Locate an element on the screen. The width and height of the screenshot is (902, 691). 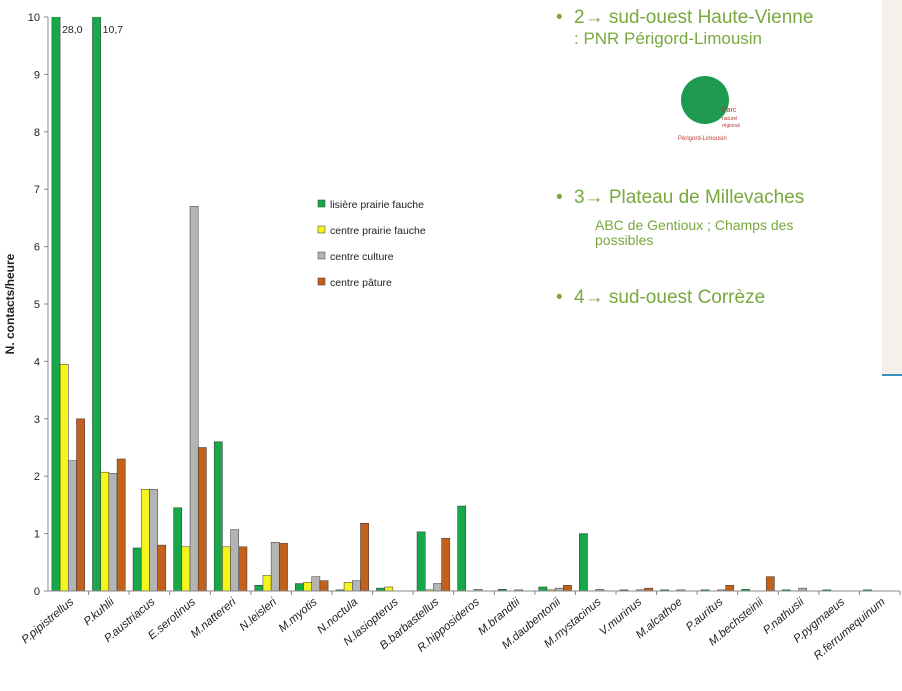
value-label: 10,7 is located at coordinates (113, 30).